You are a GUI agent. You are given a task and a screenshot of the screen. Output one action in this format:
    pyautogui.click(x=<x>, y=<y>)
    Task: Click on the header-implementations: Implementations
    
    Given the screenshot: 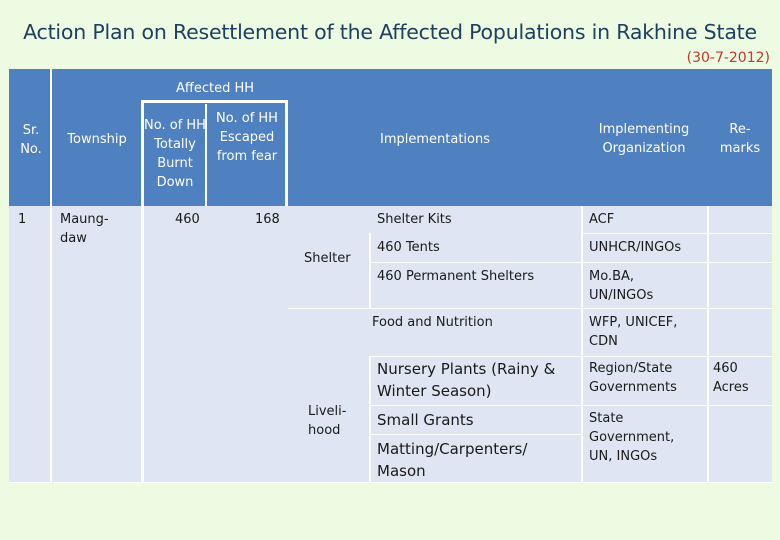 What is the action you would take?
    pyautogui.click(x=435, y=139)
    